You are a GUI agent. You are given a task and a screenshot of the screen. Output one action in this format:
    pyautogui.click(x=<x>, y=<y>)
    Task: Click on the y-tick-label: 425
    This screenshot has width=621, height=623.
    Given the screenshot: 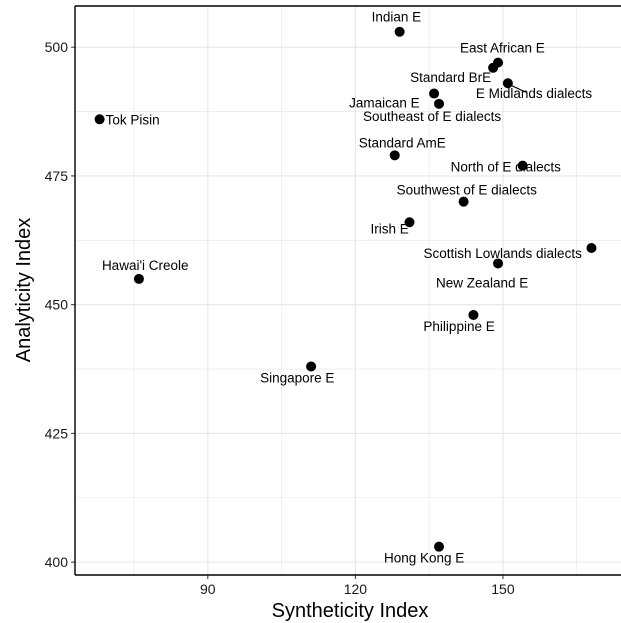 What is the action you would take?
    pyautogui.click(x=57, y=433)
    